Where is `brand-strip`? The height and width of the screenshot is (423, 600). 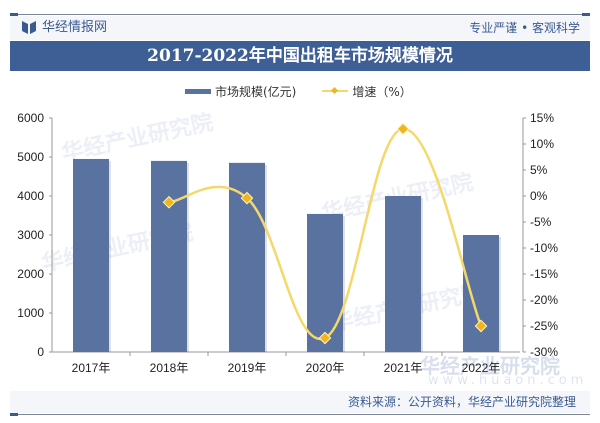
brand-strip is located at coordinates (300, 28).